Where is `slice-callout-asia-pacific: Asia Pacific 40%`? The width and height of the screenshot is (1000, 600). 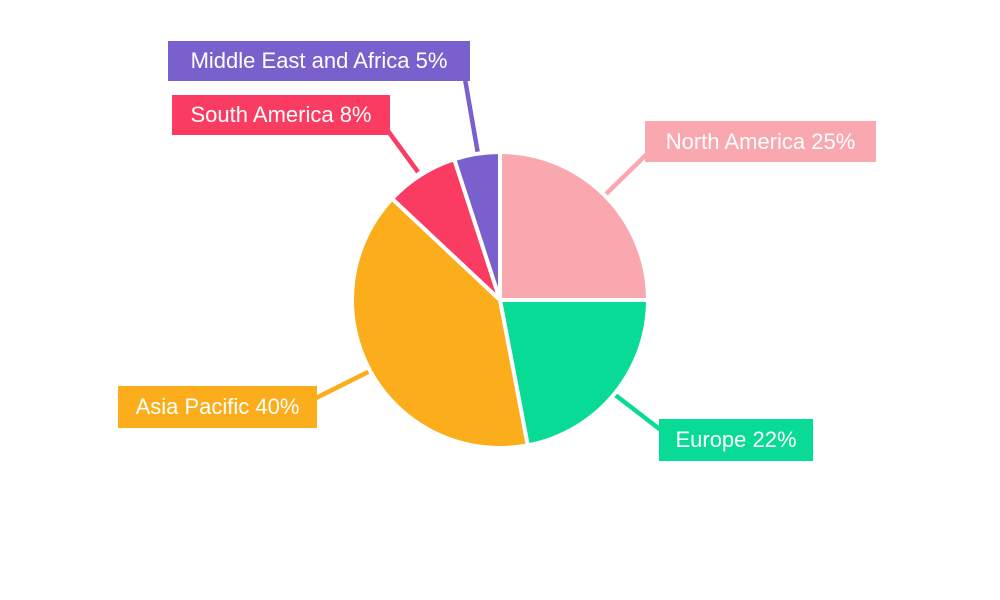 slice-callout-asia-pacific: Asia Pacific 40% is located at coordinates (217, 407).